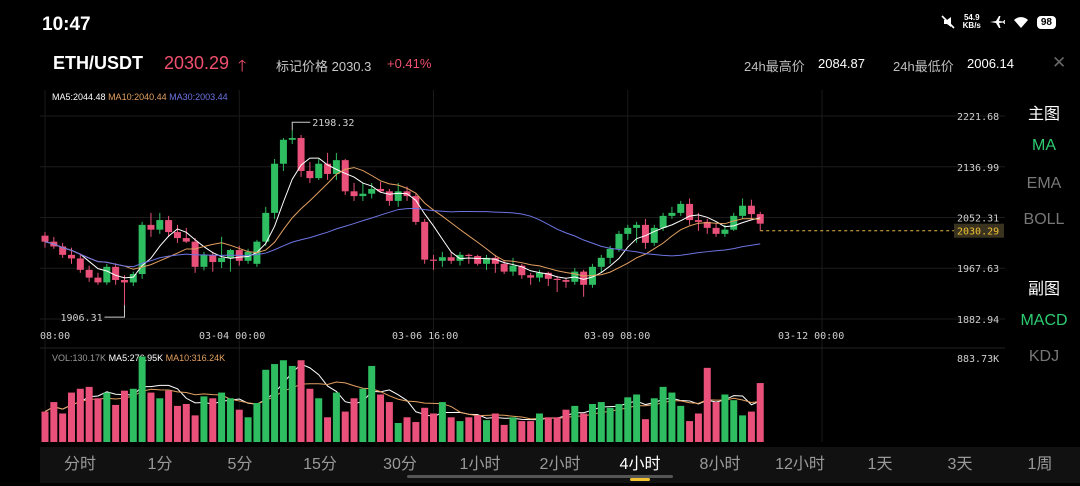  Describe the element at coordinates (402, 400) in the screenshot. I see `volume-ma10-line` at that location.